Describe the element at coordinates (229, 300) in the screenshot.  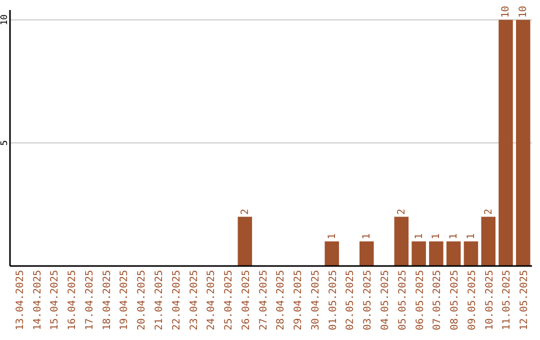
I see `x-tick-label: 25.04.2025` at that location.